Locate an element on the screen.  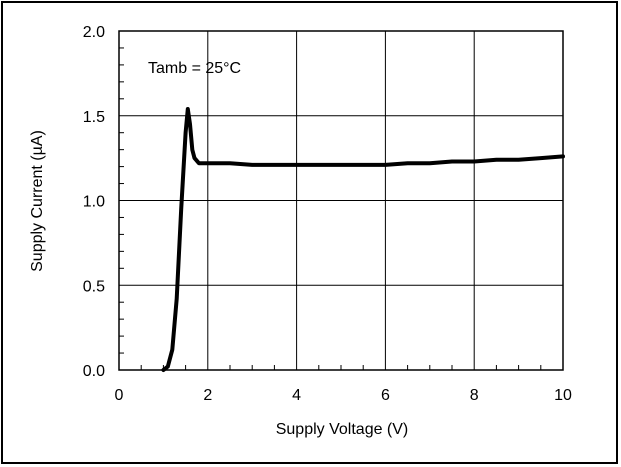
y-tick-label-3: 1.5 is located at coordinates (94, 117).